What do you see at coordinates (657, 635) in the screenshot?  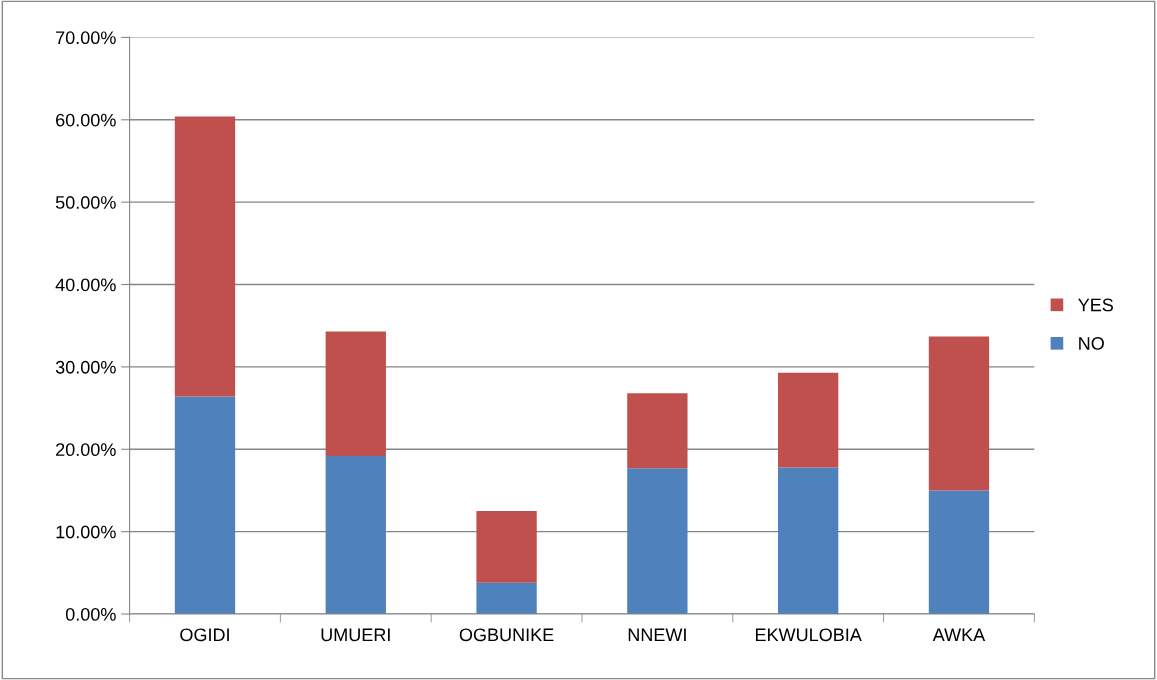 I see `x-tick-label: NNEWI` at bounding box center [657, 635].